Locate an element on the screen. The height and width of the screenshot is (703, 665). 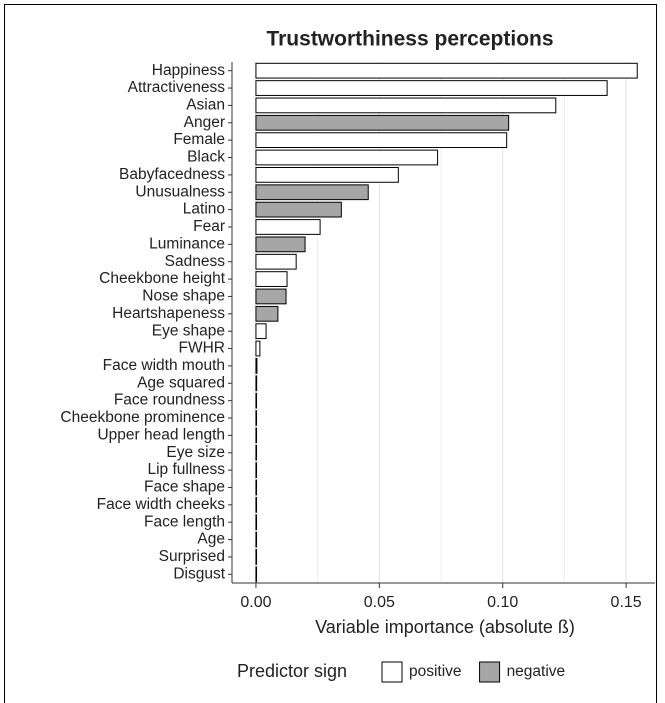
y-tick-label: Upper head length is located at coordinates (161, 434).